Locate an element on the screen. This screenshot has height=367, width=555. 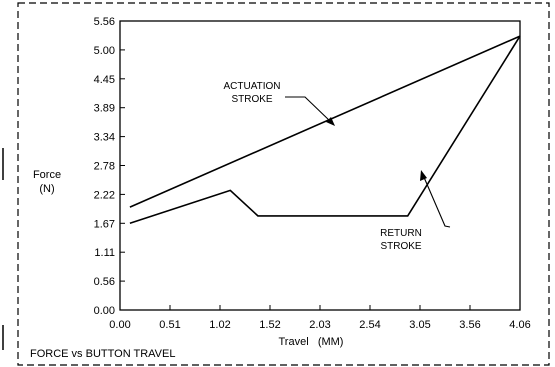
x-tick-label: 4.06 is located at coordinates (519, 325).